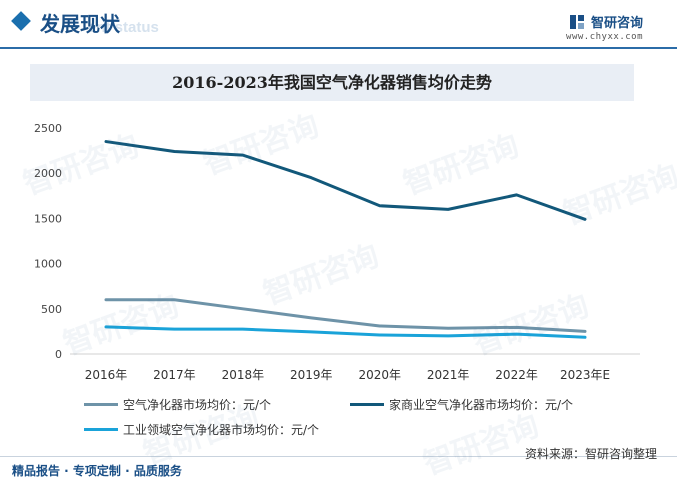 The width and height of the screenshot is (677, 495). Describe the element at coordinates (48, 173) in the screenshot. I see `y-tick-label: 2000` at that location.